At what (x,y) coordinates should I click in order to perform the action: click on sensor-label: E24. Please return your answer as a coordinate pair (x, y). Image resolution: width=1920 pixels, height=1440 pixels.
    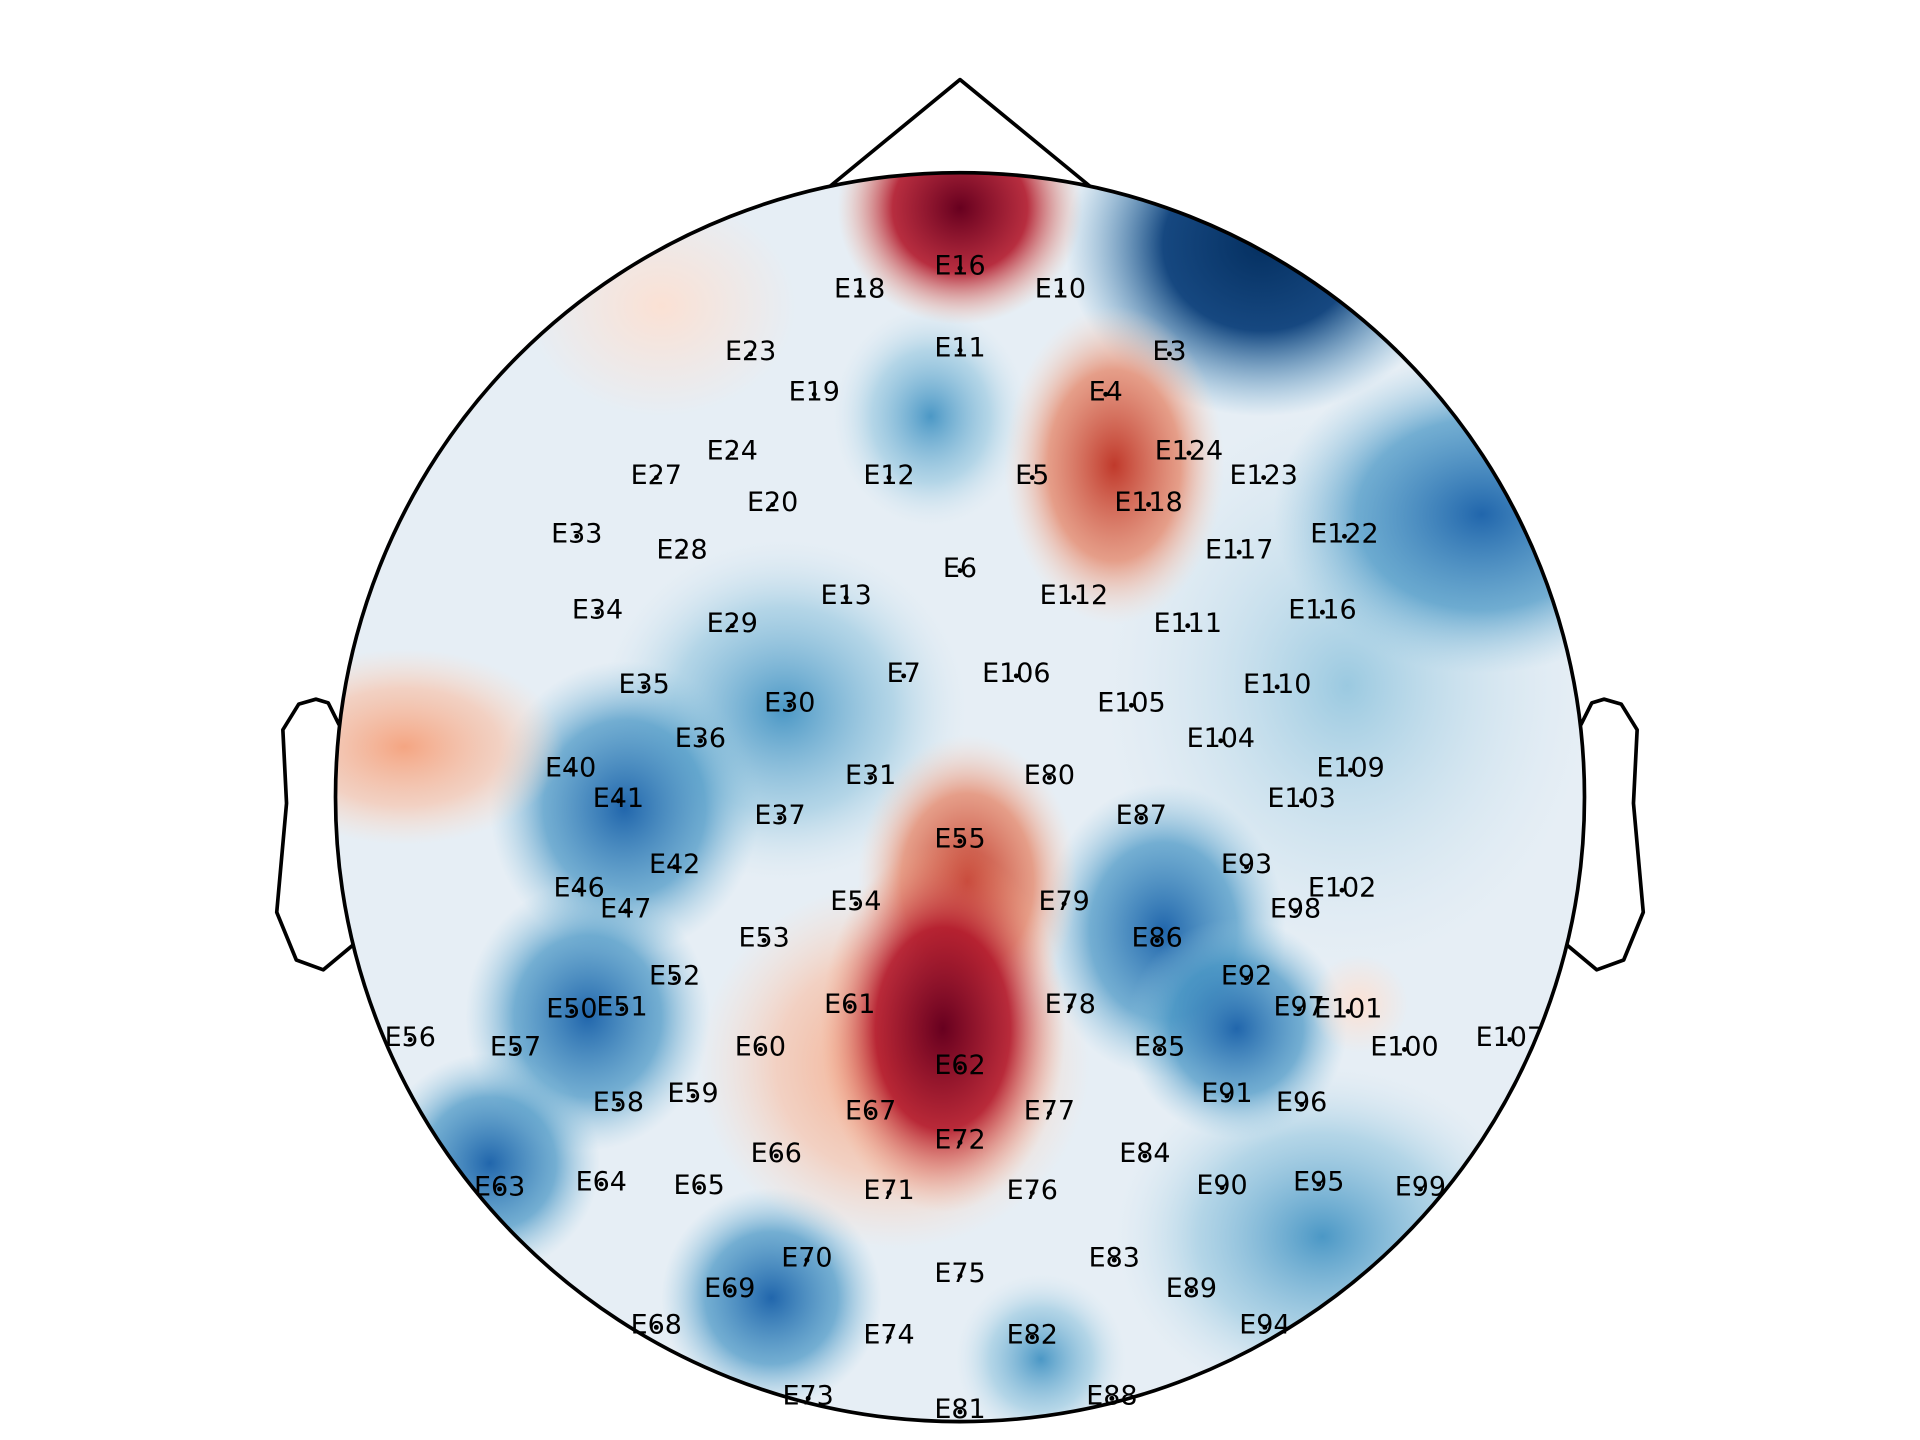
    Looking at the image, I should click on (732, 450).